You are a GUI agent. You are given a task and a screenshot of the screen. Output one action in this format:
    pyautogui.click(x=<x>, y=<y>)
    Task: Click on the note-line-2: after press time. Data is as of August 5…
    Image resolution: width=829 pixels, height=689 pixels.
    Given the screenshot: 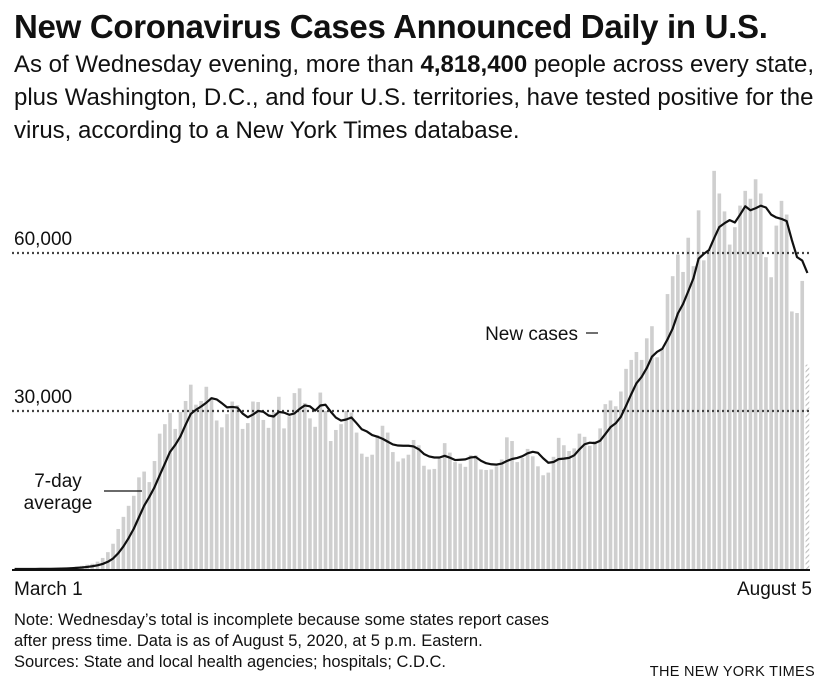 What is the action you would take?
    pyautogui.click(x=248, y=641)
    